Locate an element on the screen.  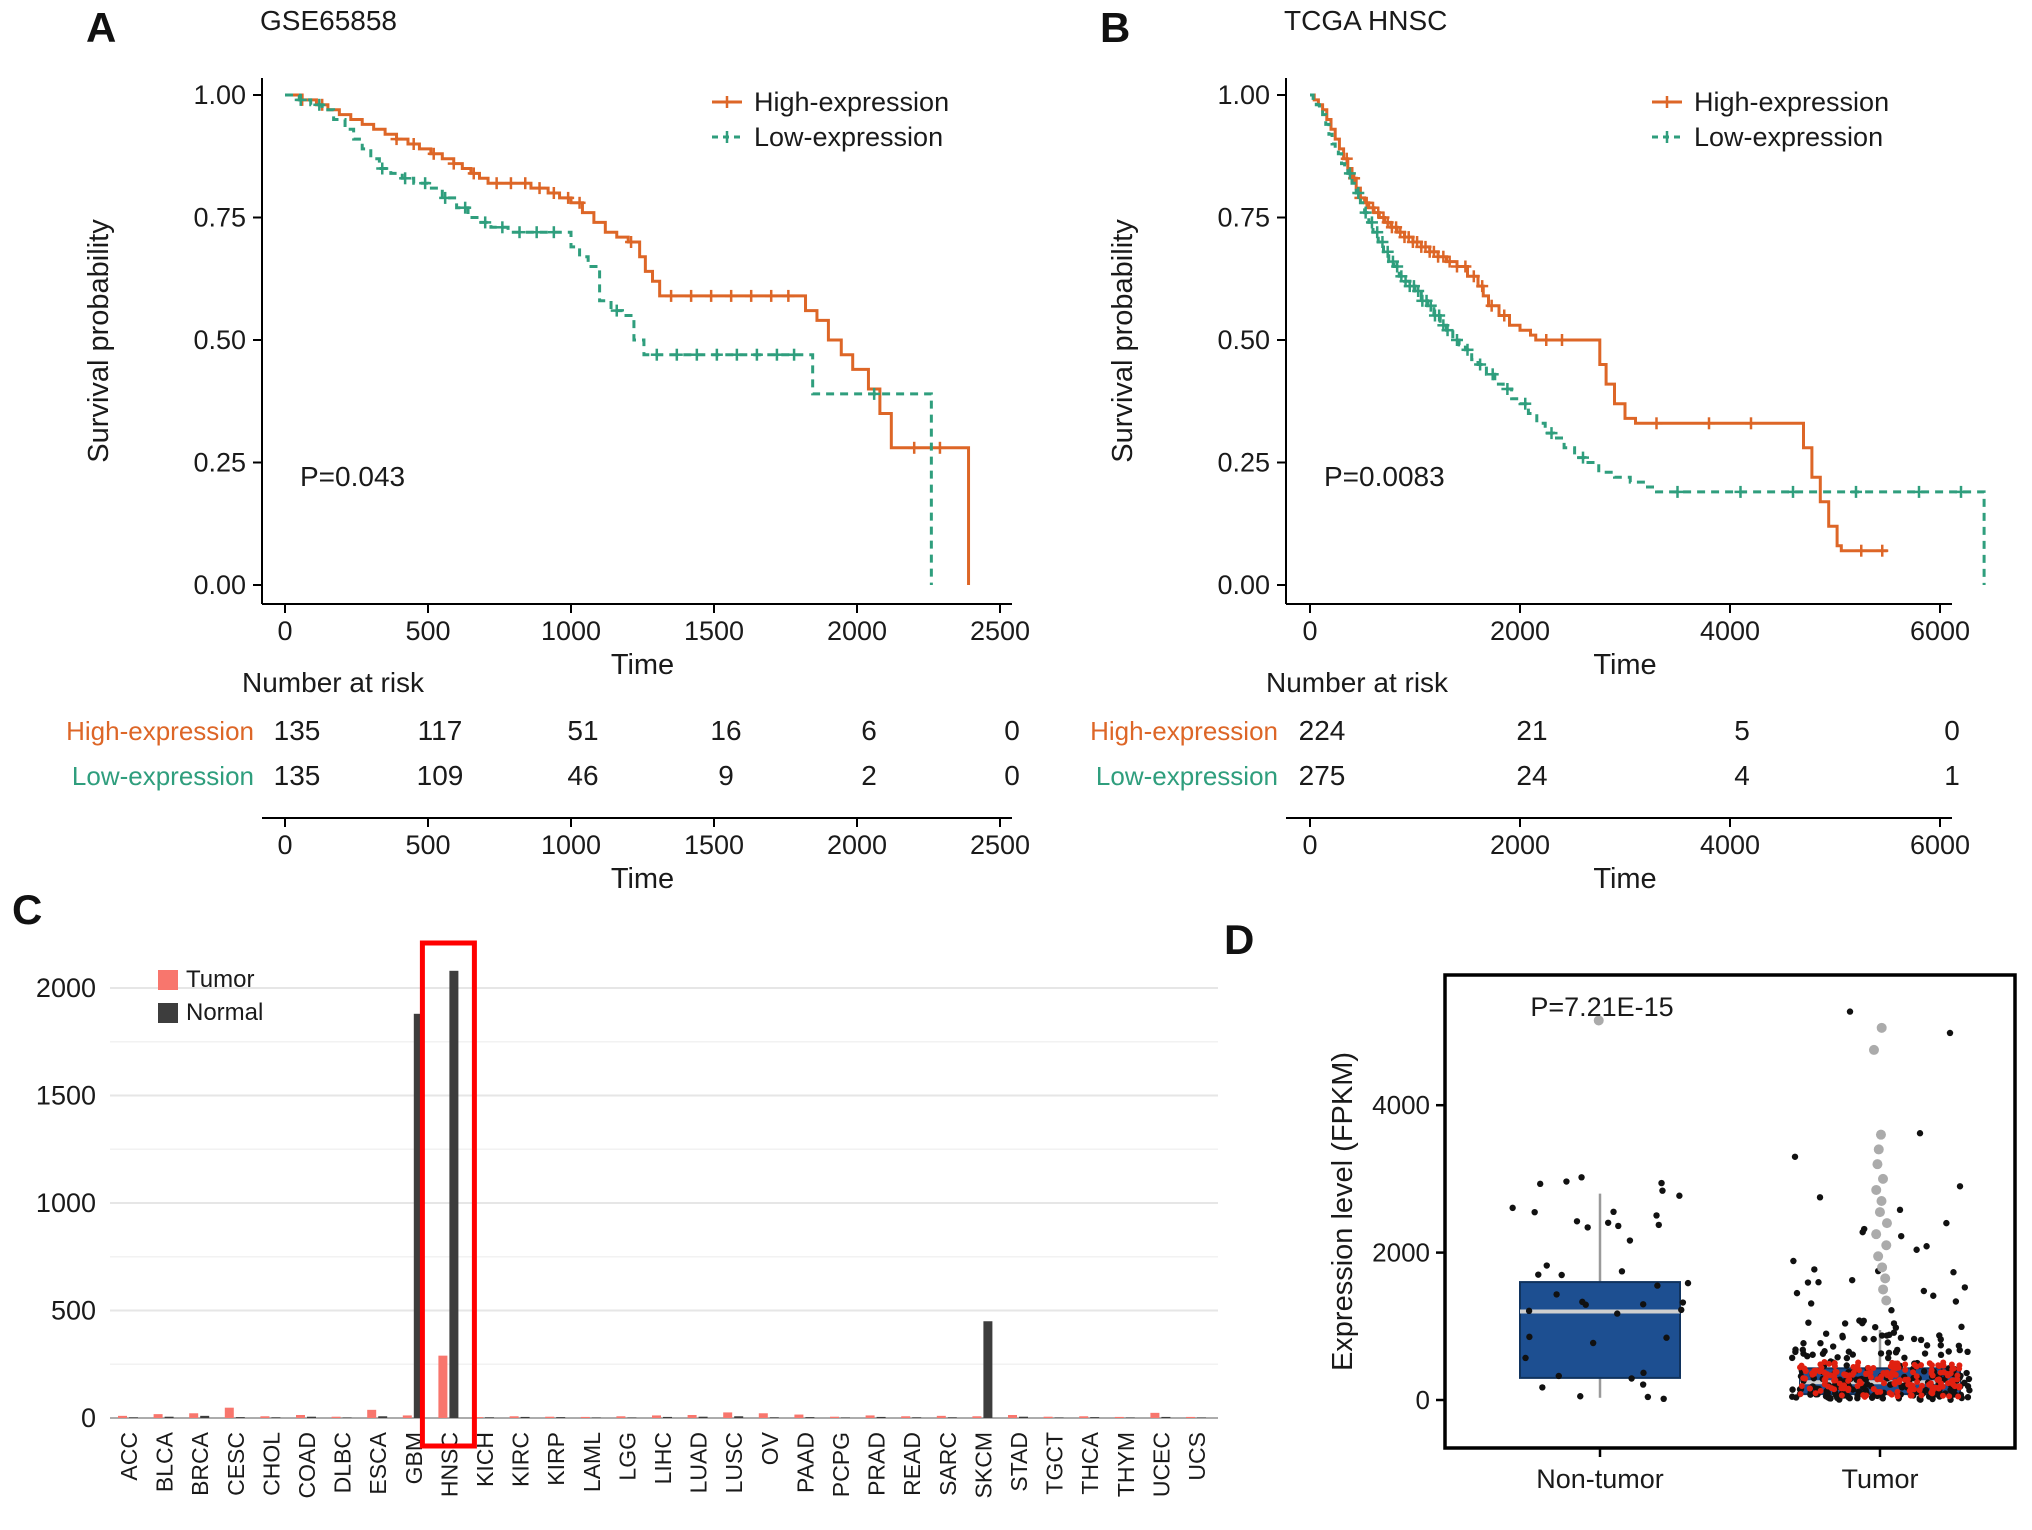
bar-normal-ACC is located at coordinates (133, 1417).